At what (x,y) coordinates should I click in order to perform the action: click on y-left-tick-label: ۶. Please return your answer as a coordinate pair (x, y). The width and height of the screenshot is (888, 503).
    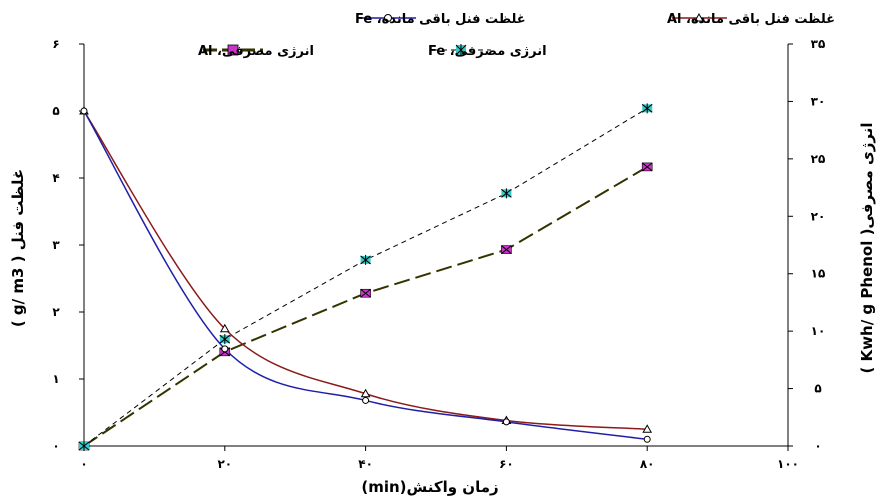
    Looking at the image, I should click on (55, 44).